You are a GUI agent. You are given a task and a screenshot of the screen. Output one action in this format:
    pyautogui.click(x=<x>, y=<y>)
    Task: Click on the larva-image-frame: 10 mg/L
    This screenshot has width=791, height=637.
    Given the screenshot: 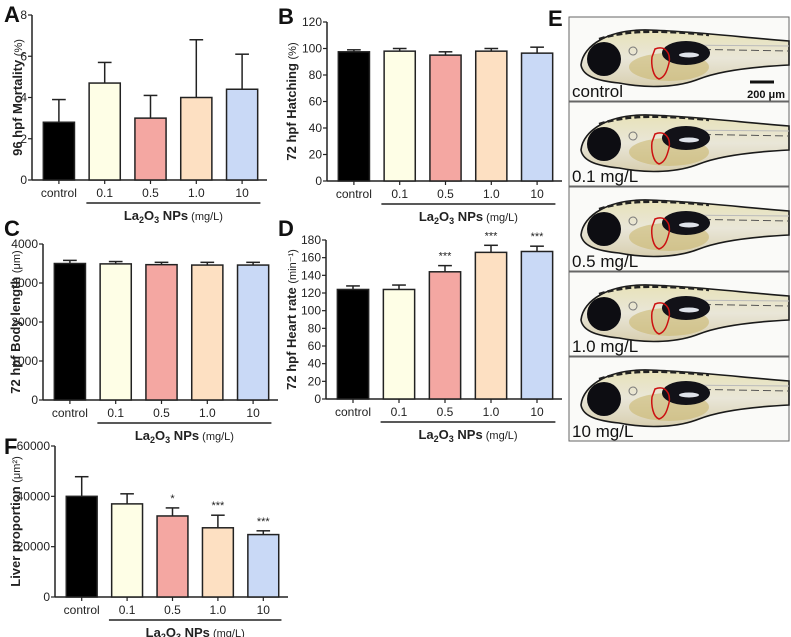 What is the action you would take?
    pyautogui.click(x=679, y=399)
    